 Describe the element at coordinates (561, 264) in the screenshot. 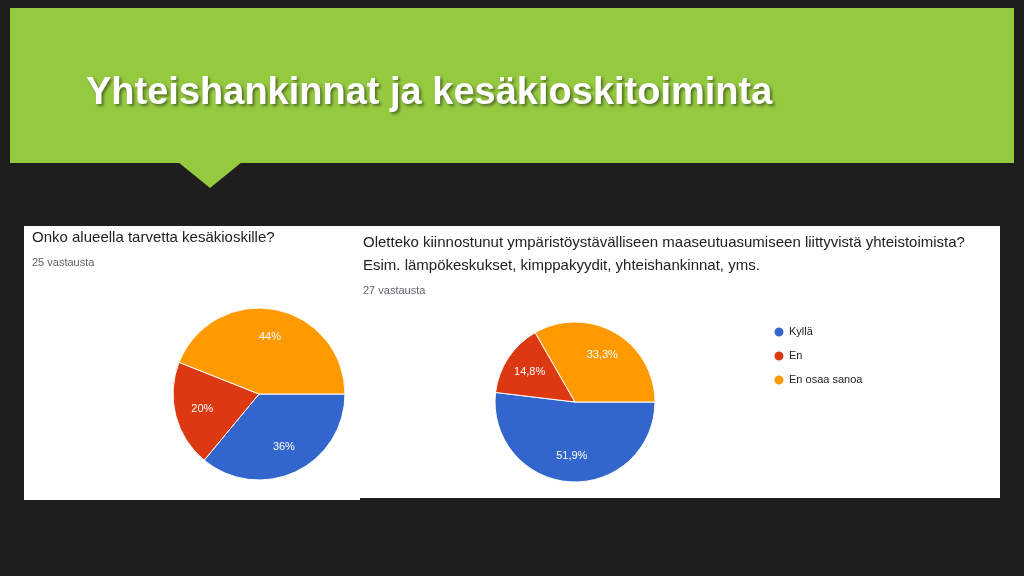

I see `chart-subtitle: Esim. lämpökeskukset, kimppakyydit, yhteishankinnat, yms.` at that location.